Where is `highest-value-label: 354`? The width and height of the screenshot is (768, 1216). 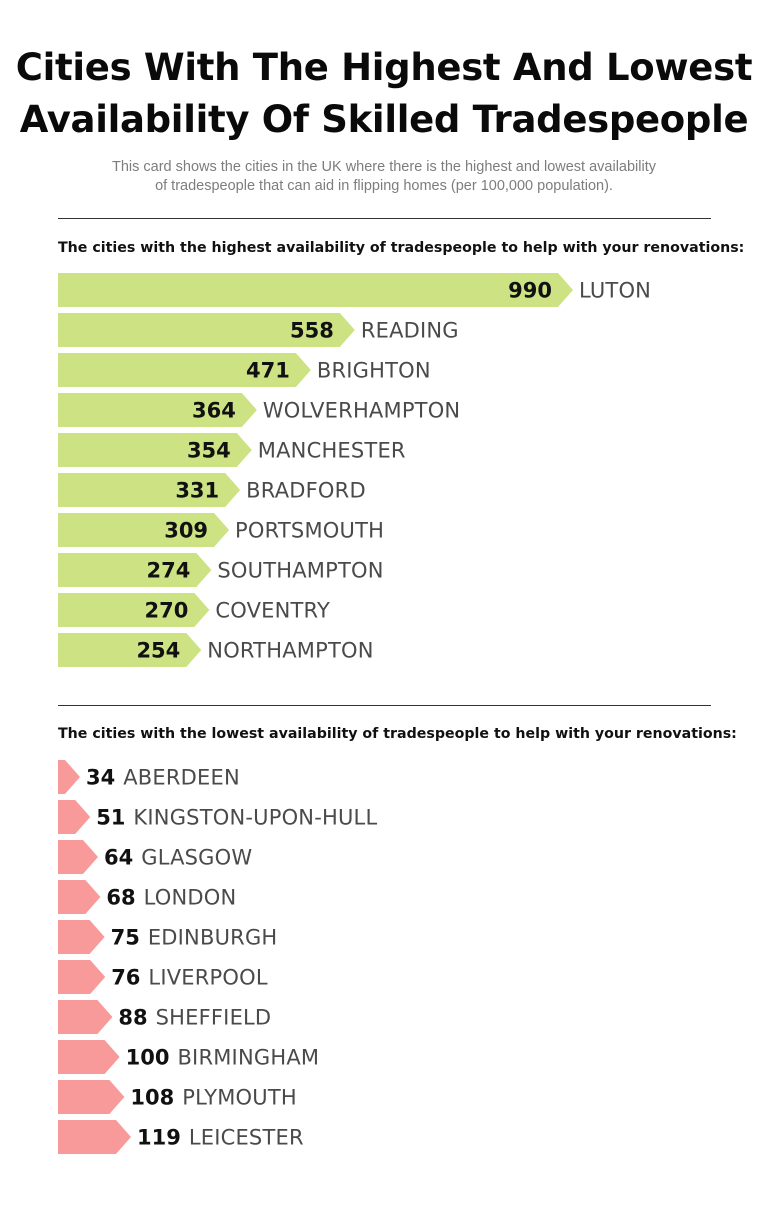
highest-value-label: 354 is located at coordinates (209, 451).